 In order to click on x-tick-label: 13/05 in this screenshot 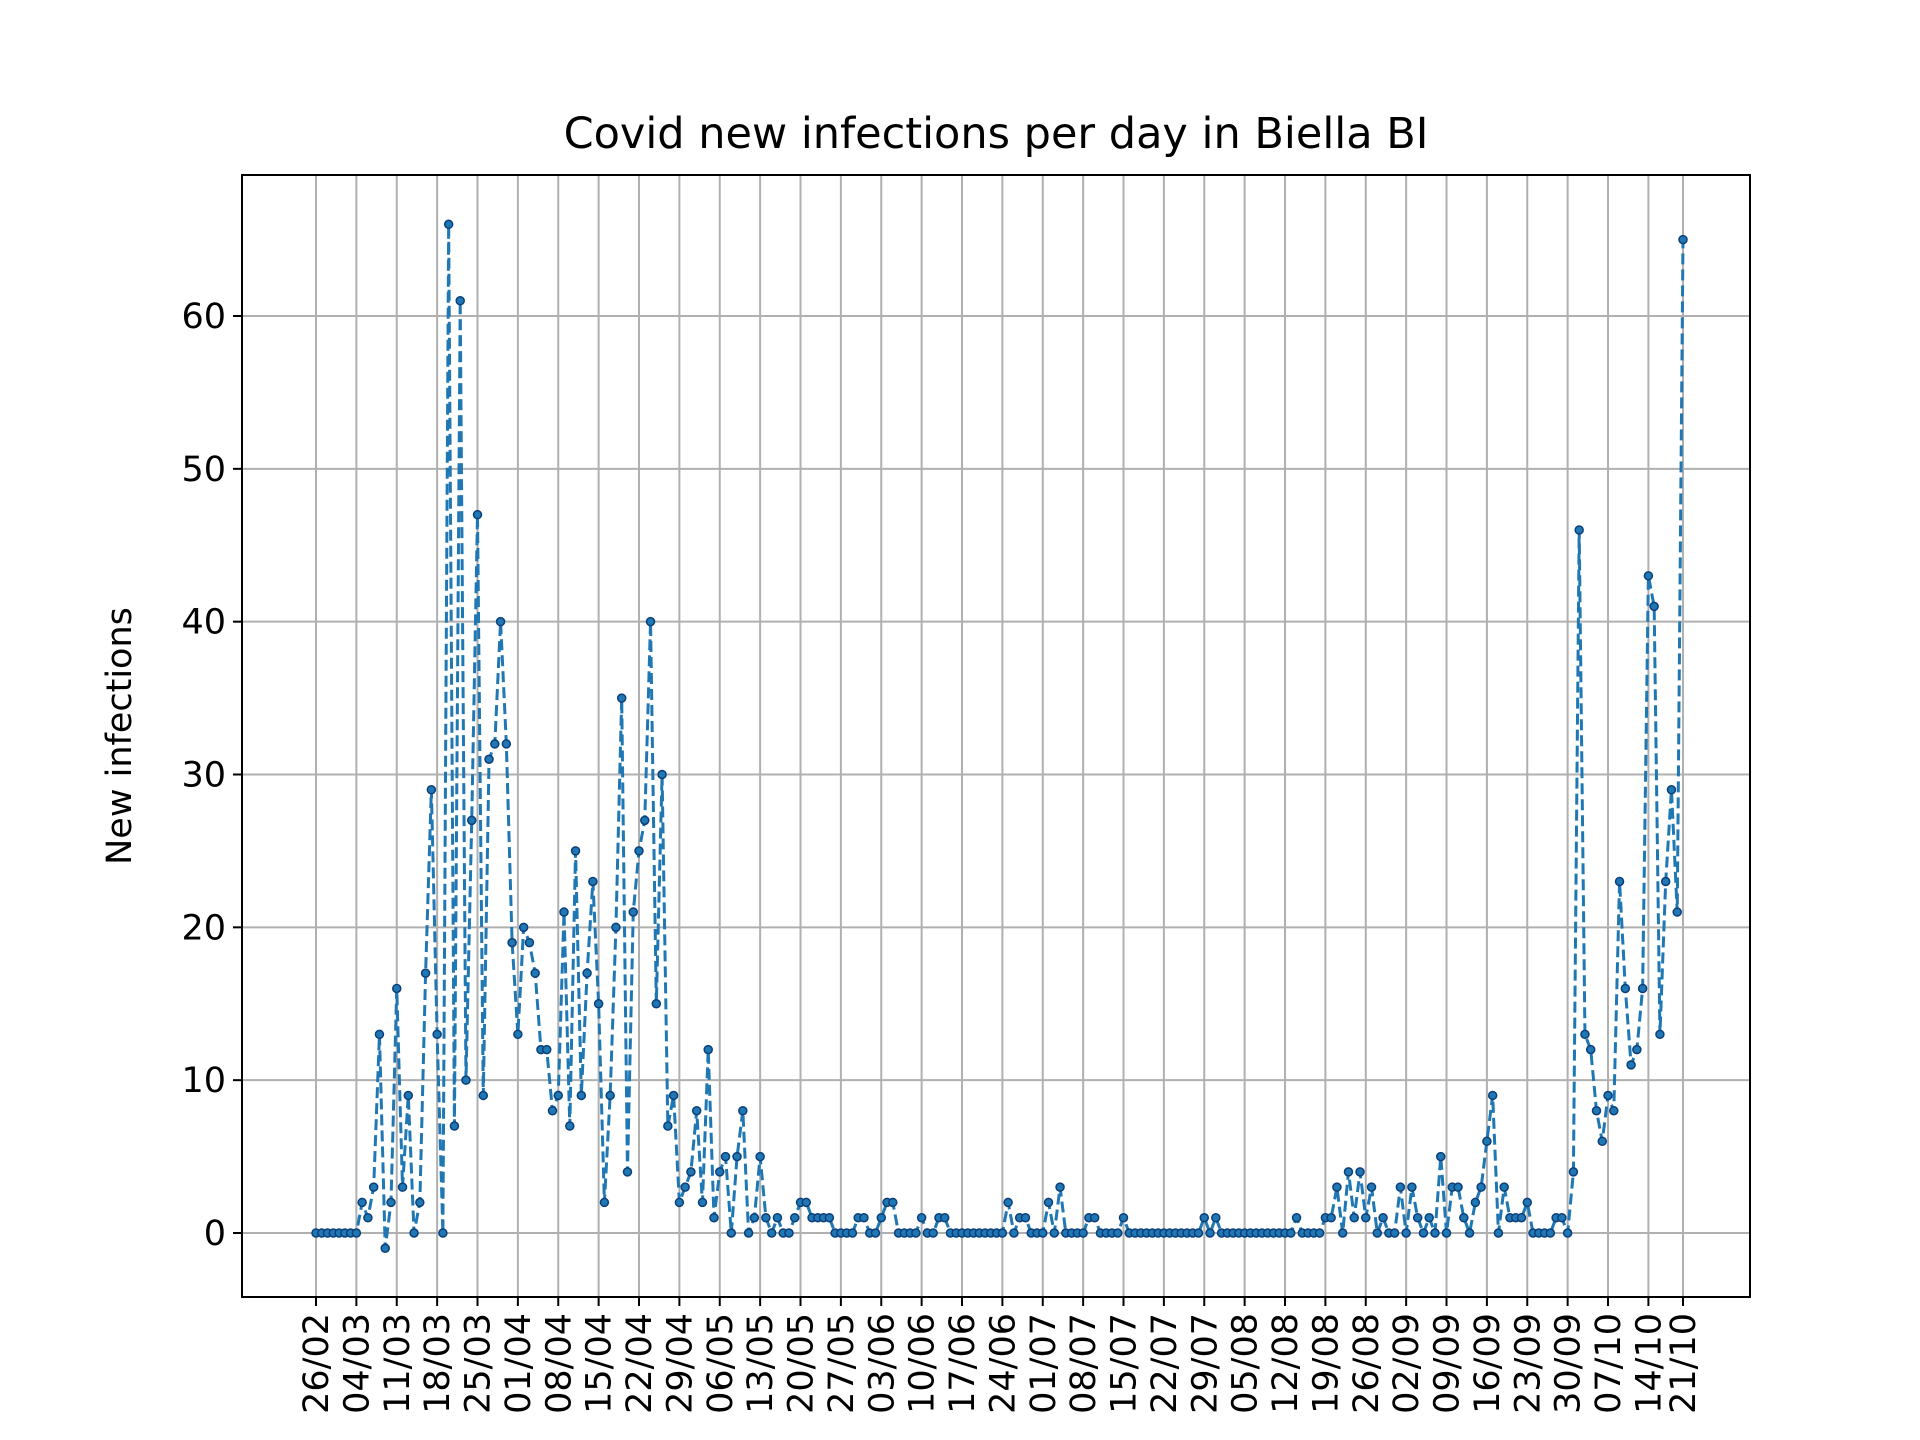, I will do `click(761, 1363)`.